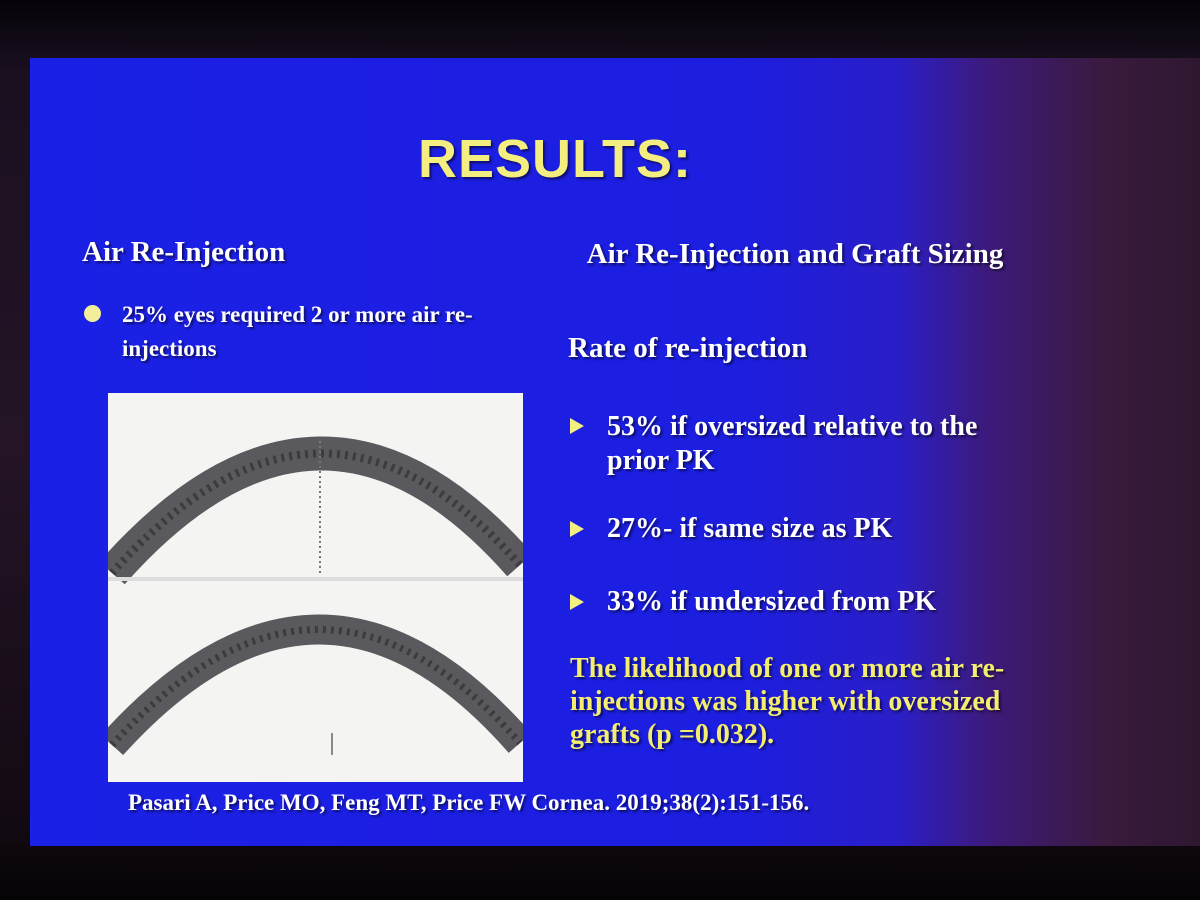  What do you see at coordinates (315, 587) in the screenshot?
I see `oct-image` at bounding box center [315, 587].